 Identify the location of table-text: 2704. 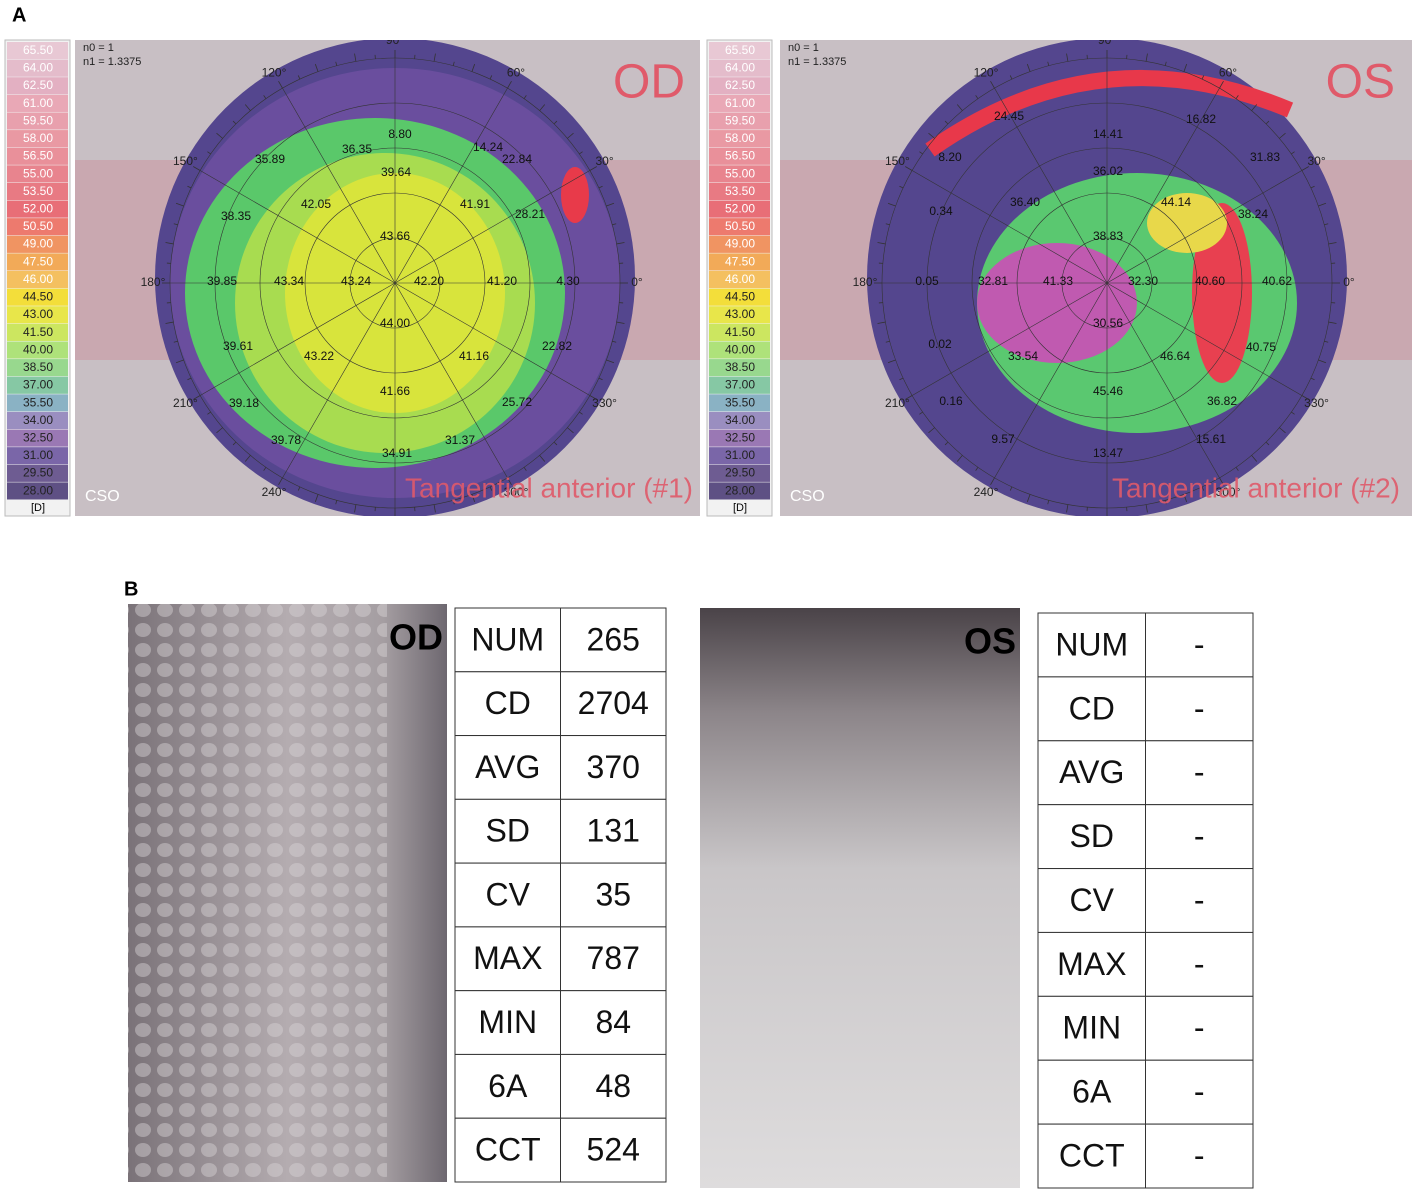
(613, 703).